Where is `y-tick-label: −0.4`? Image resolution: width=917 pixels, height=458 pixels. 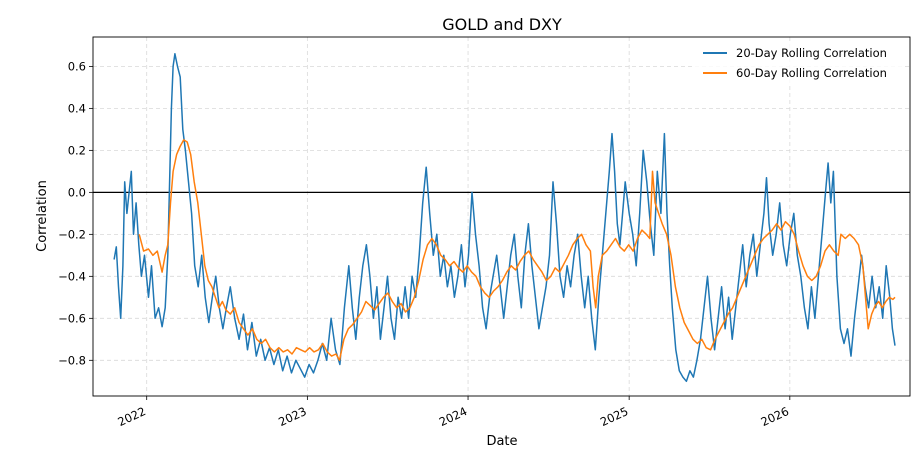
y-tick-label: −0.4 is located at coordinates (72, 276).